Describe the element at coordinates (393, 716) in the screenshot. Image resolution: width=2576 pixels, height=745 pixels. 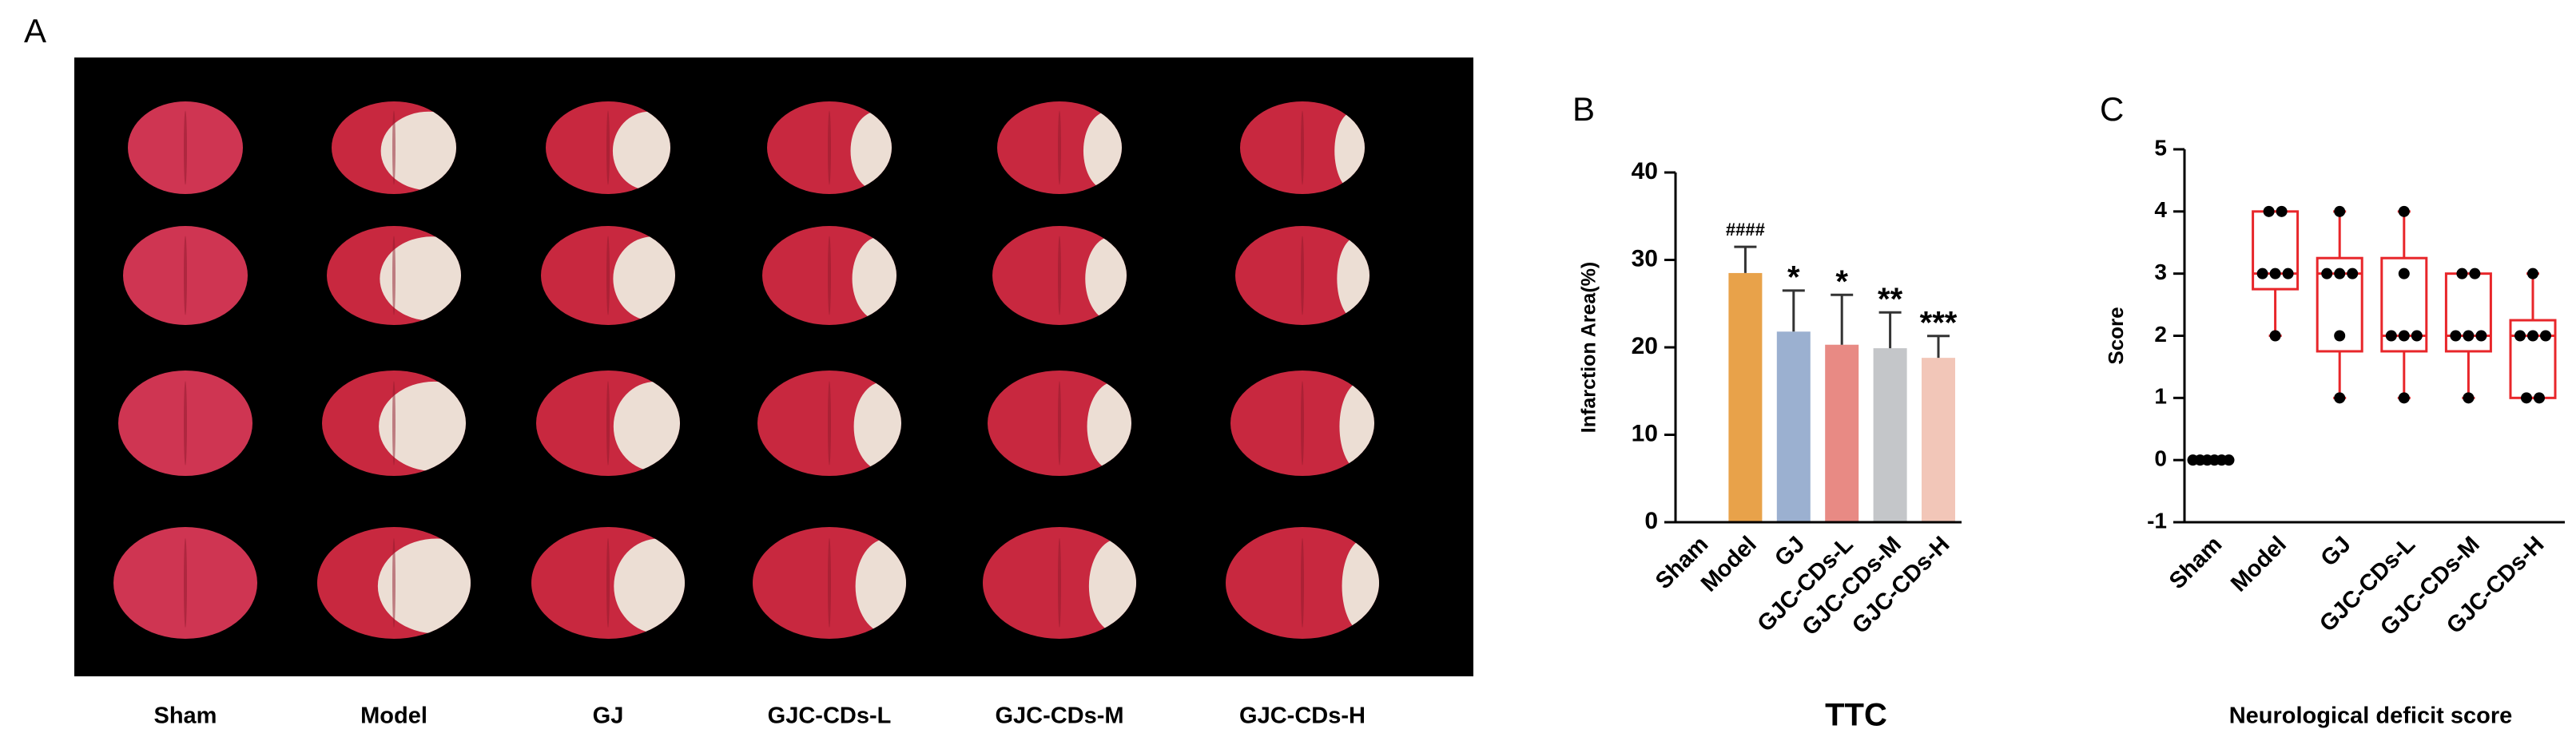
I see `photo-label: Model` at that location.